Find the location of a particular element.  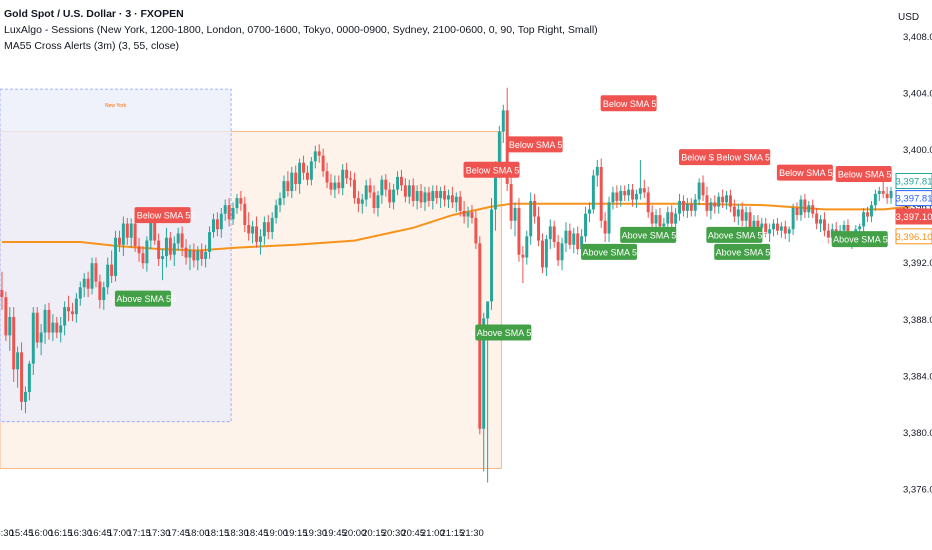

price-label-text: 3,397.81 is located at coordinates (914, 199).